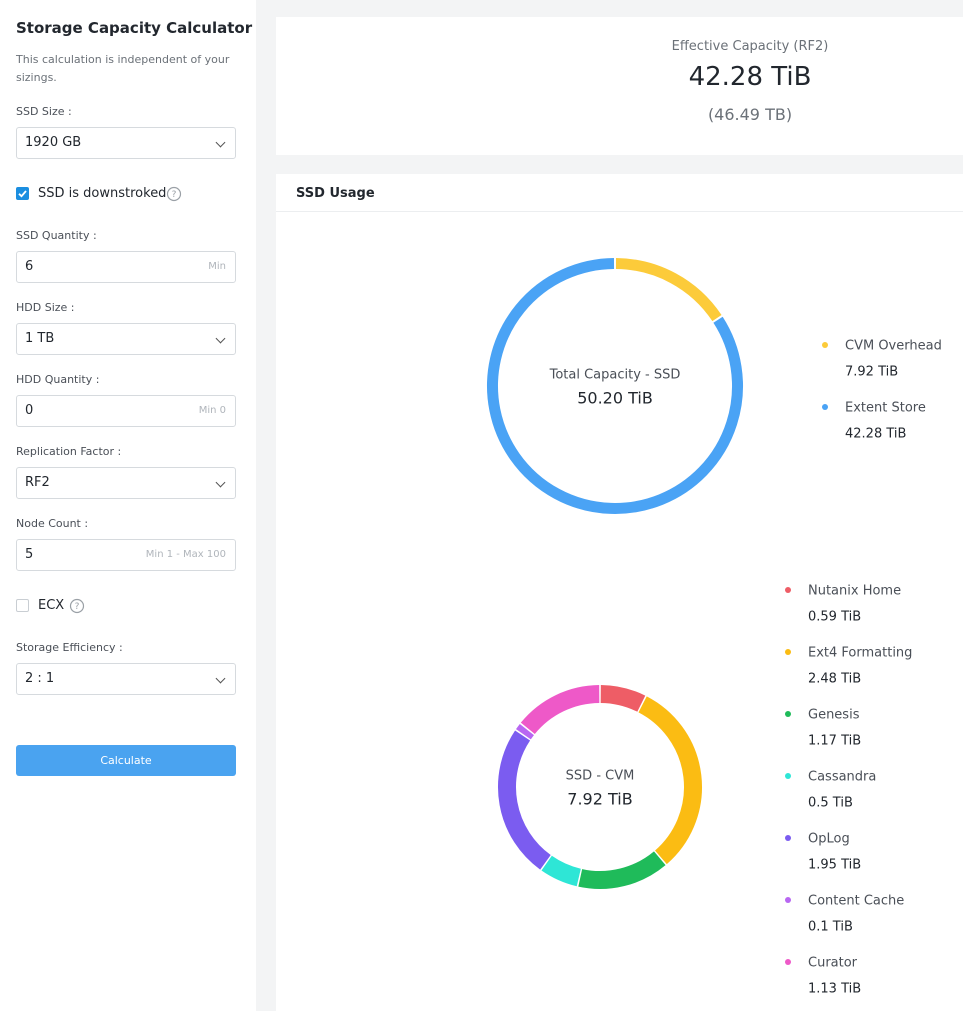  Describe the element at coordinates (217, 266) in the screenshot. I see `input-hint: Min` at that location.